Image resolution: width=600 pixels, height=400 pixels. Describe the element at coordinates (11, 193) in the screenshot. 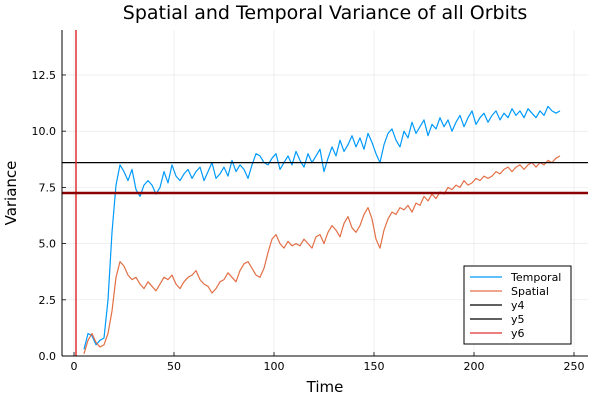

I see `y-axis-label: Variance` at that location.